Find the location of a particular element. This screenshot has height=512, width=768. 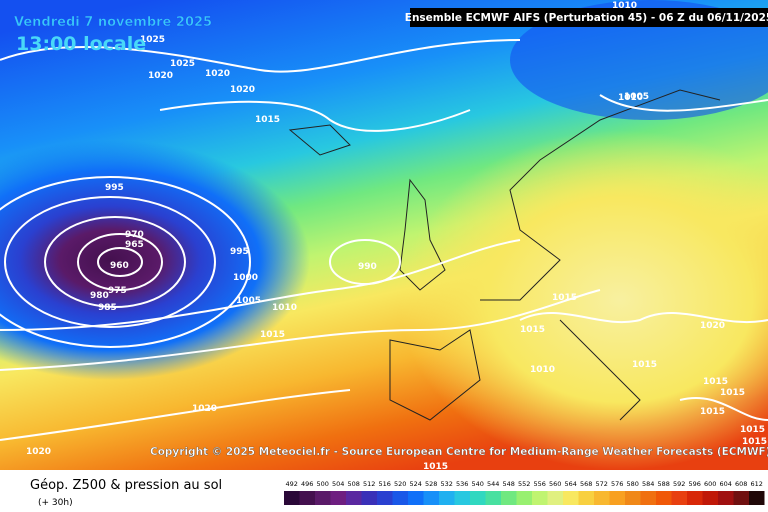

forecast-time: 13:00 locale is located at coordinates (81, 44).